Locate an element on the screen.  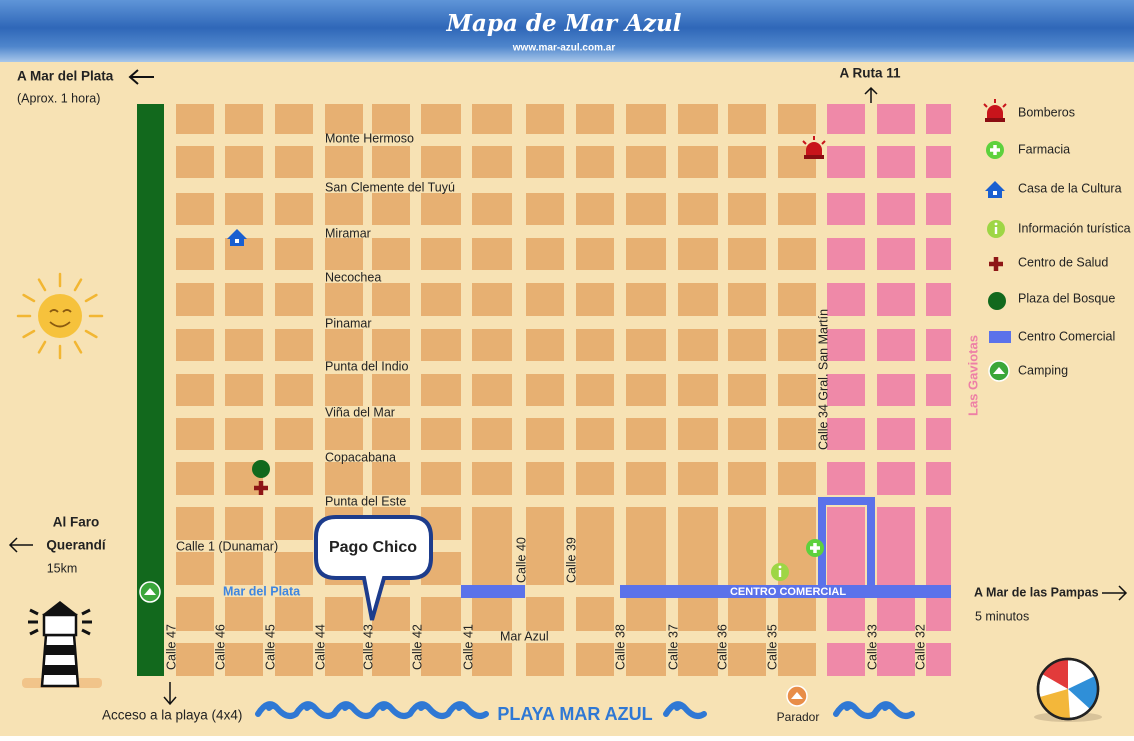
icon-casa is located at coordinates (995, 189).